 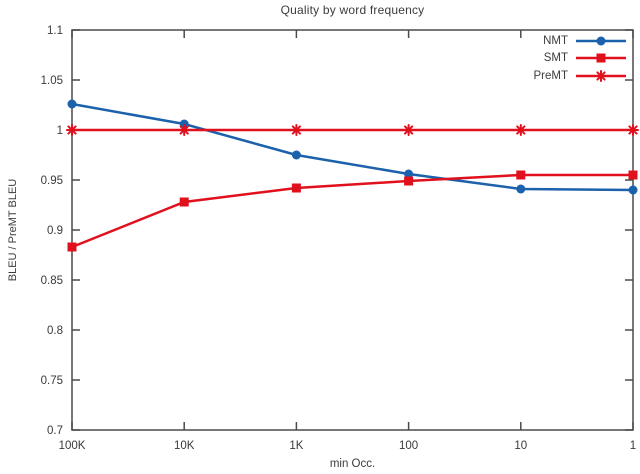 I want to click on legend-row-nmt: NMT, so click(x=581, y=41).